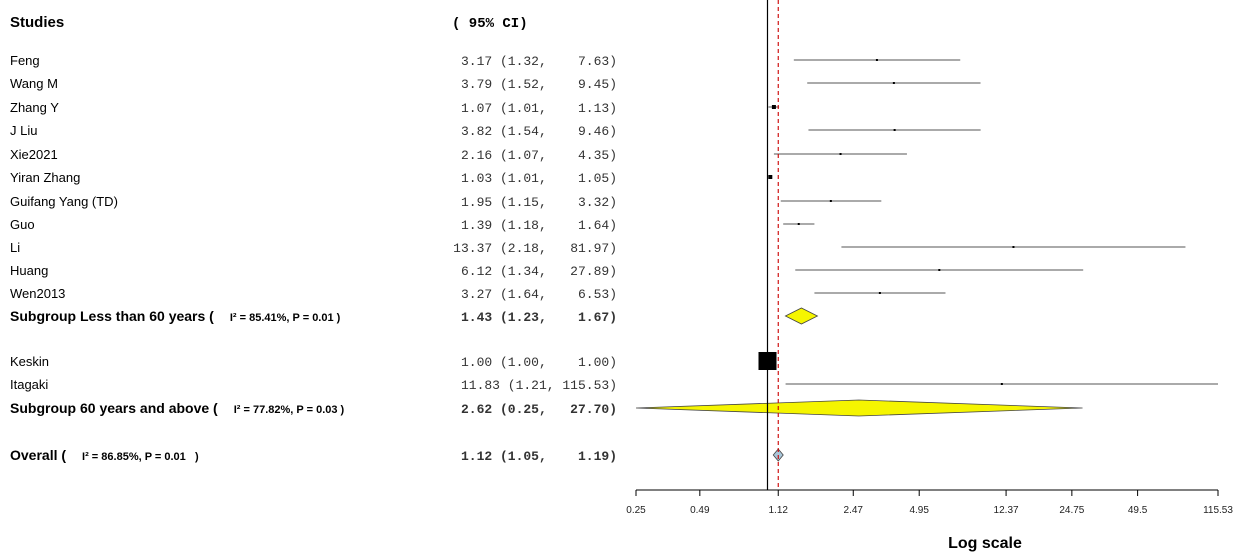 This screenshot has height=555, width=1244. What do you see at coordinates (539, 271) in the screenshot?
I see `ci-text: 6.12 (1.34, 27.89)` at bounding box center [539, 271].